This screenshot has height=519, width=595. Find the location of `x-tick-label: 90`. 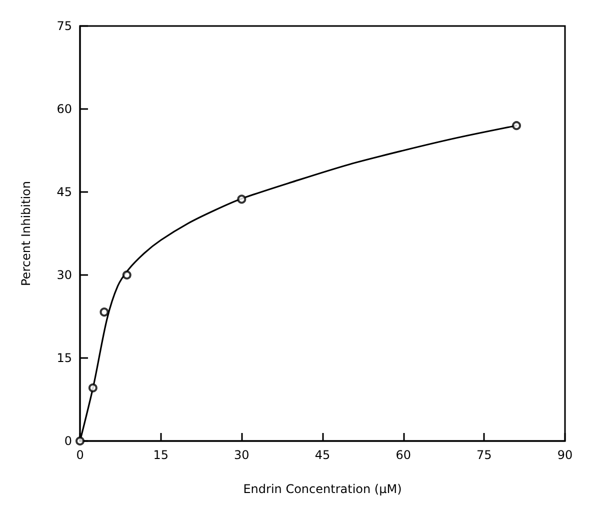

x-tick-label: 90 is located at coordinates (565, 455).